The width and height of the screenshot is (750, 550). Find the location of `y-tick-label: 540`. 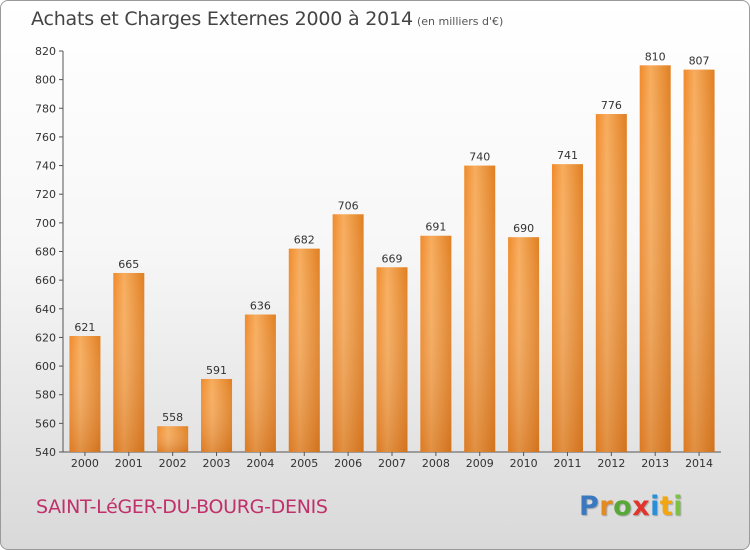

y-tick-label: 540 is located at coordinates (45, 452).